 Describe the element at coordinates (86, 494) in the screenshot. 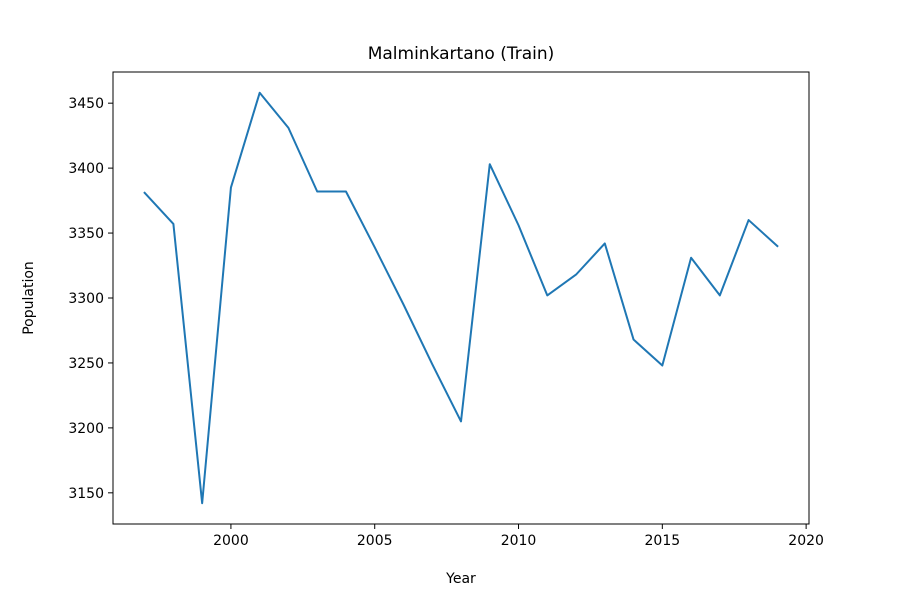

I see `y-tick-label: 3150` at that location.